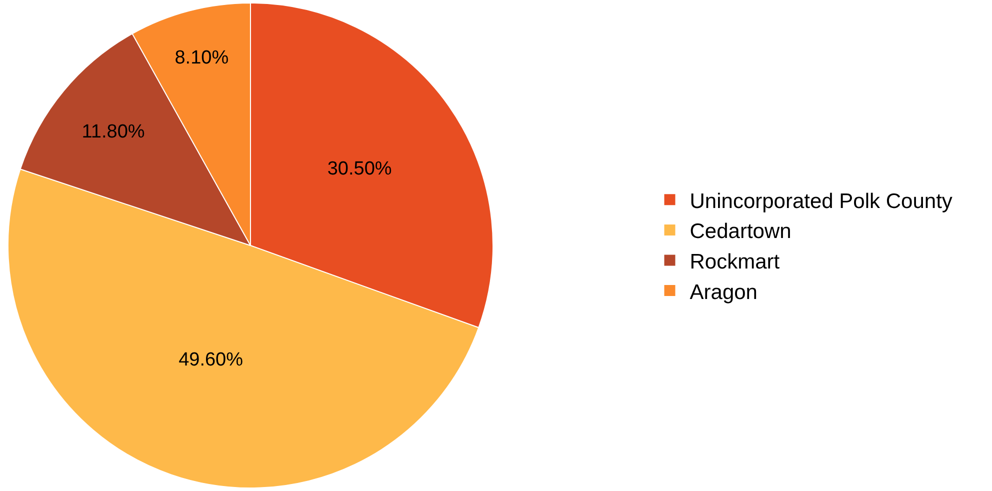  What do you see at coordinates (724, 292) in the screenshot?
I see `legend-label: Aragon` at bounding box center [724, 292].